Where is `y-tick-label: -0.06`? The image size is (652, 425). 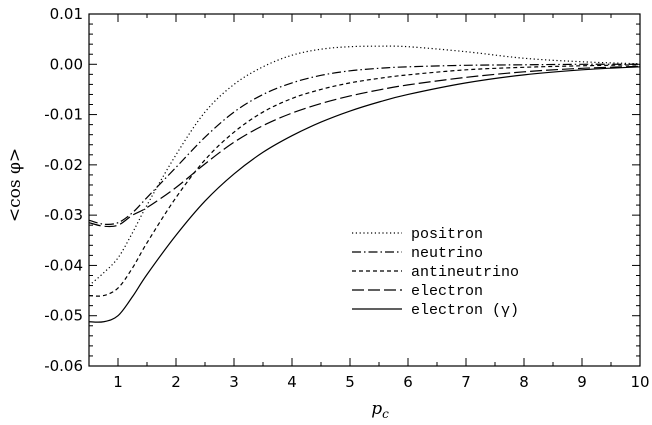
y-tick-label: -0.06 is located at coordinates (63, 366).